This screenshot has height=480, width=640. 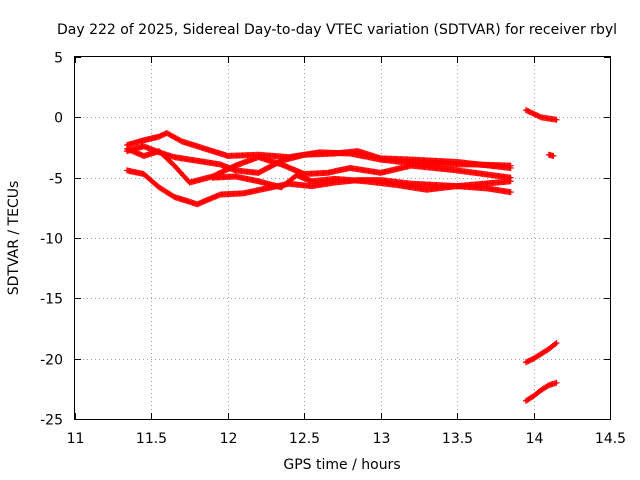 What do you see at coordinates (51, 300) in the screenshot?
I see `y-tick-label: -15` at bounding box center [51, 300].